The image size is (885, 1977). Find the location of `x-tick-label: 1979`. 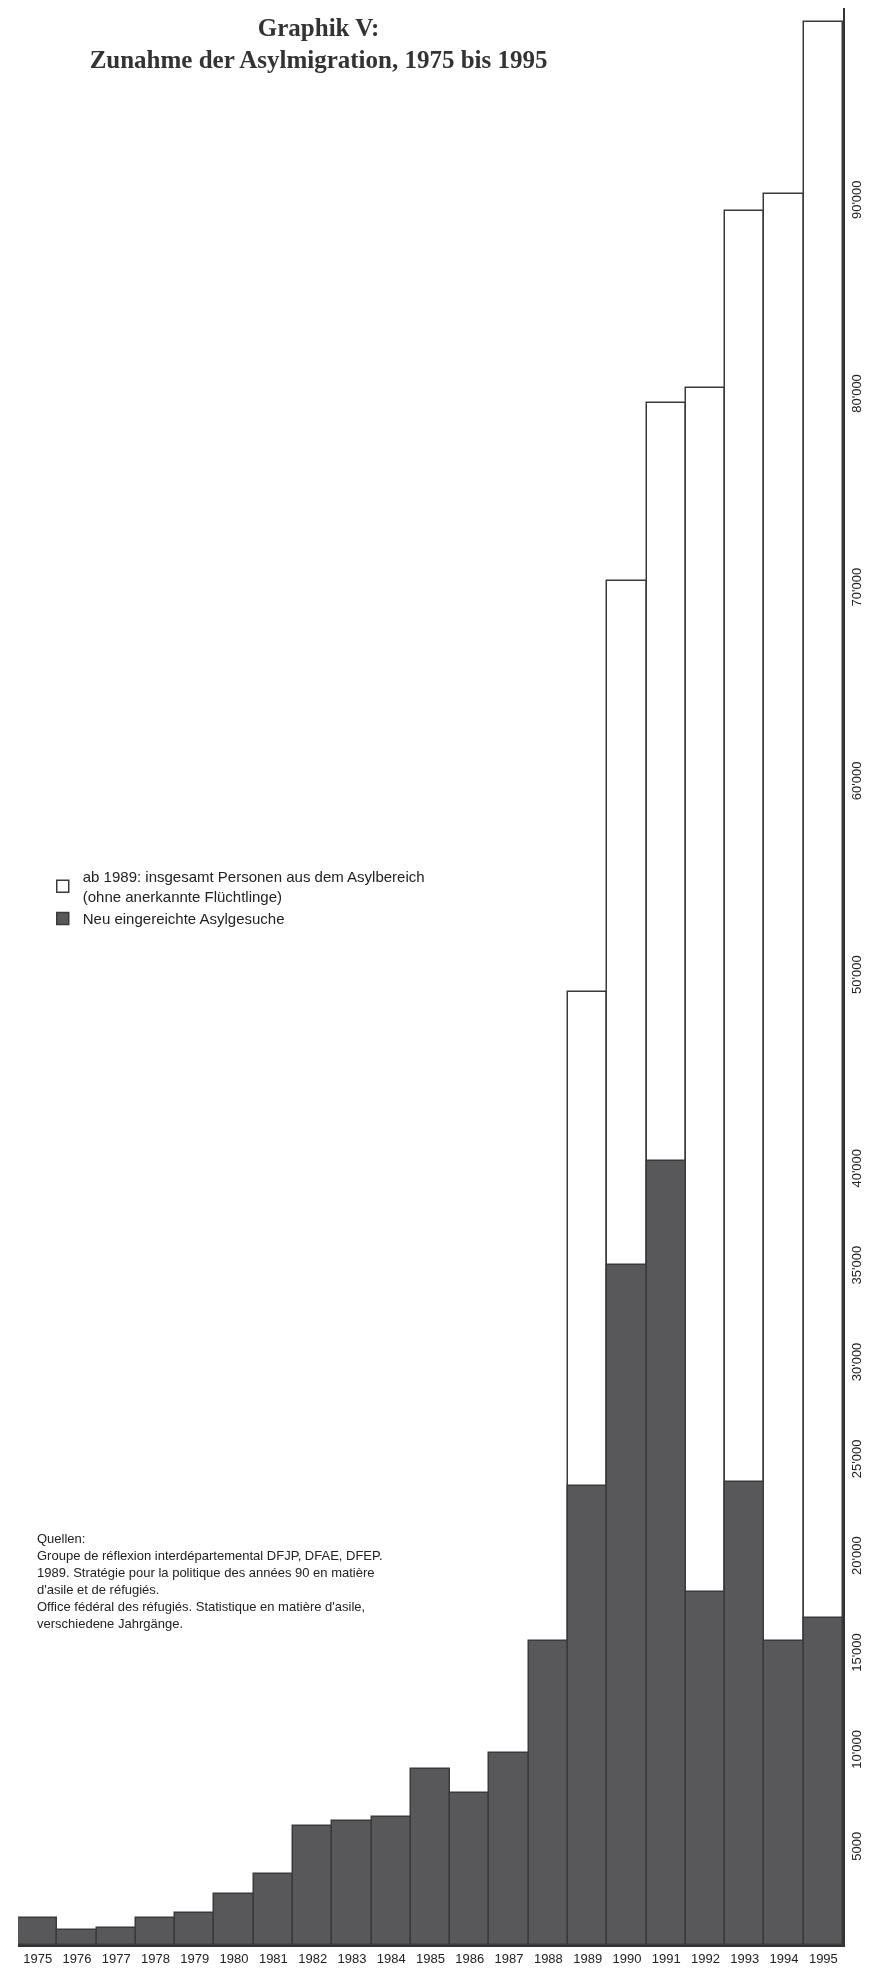

x-tick-label: 1979 is located at coordinates (195, 1958).